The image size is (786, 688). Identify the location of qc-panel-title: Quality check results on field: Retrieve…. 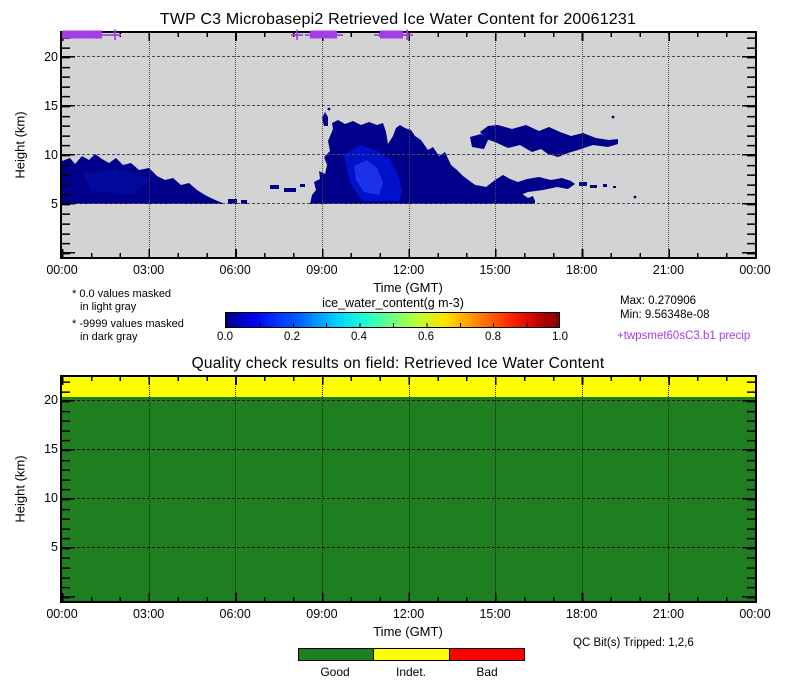
(398, 363).